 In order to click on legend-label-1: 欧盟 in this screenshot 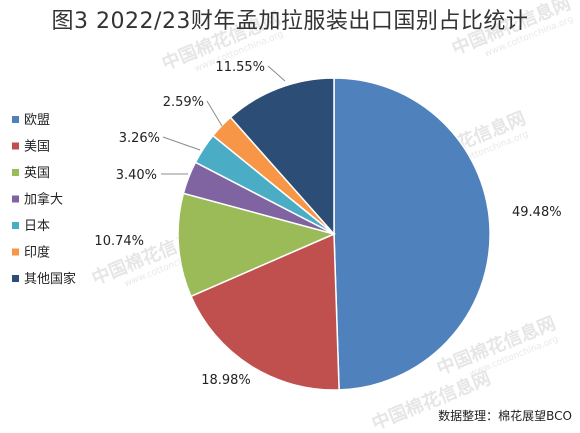, I will do `click(37, 120)`.